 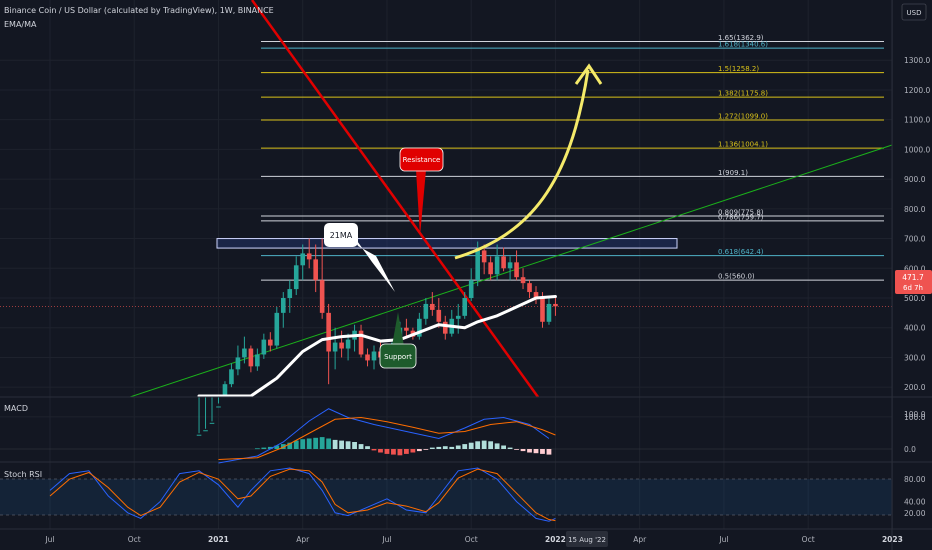 I want to click on price-tick-label: 900.0, so click(x=915, y=179).